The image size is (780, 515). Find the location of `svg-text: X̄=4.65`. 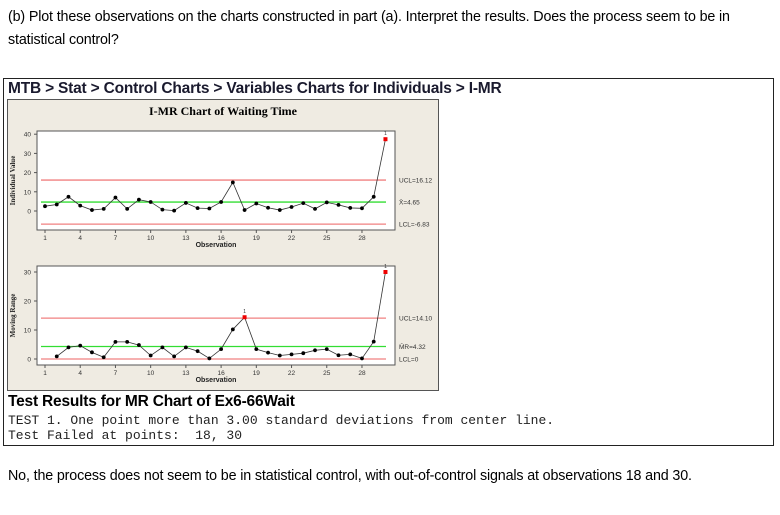

svg-text: X̄=4.65 is located at coordinates (409, 203).